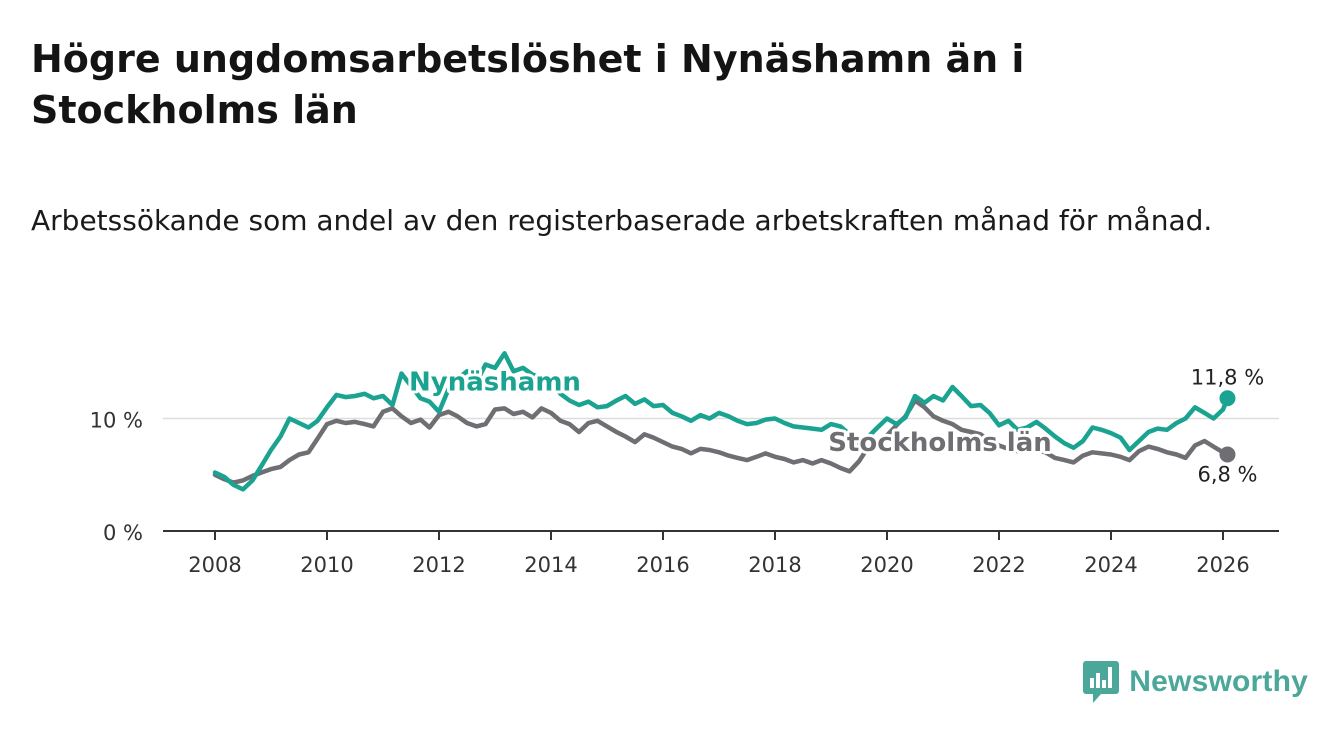 This screenshot has height=734, width=1340. I want to click on series-line-stockholm, so click(721, 441).